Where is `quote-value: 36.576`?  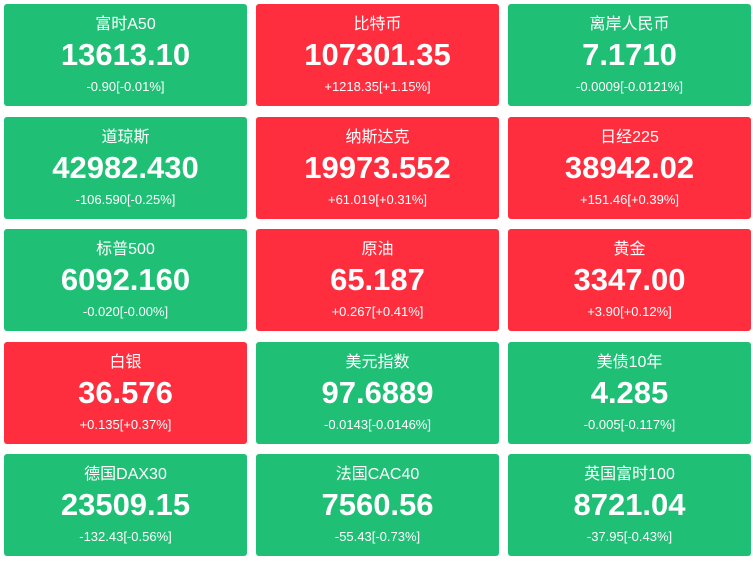 quote-value: 36.576 is located at coordinates (125, 392).